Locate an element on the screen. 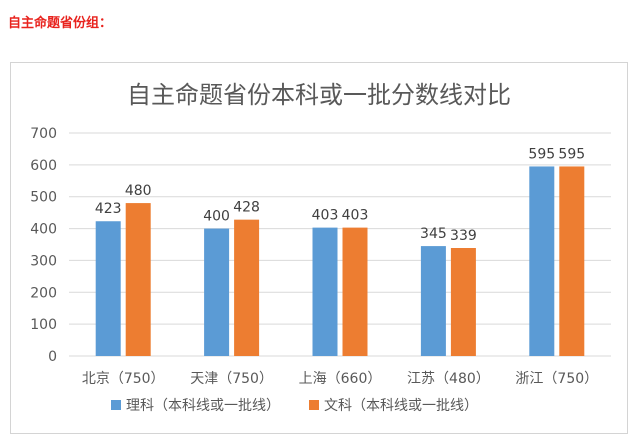  y-axis-ticks: 0 100 200 300 400 500 600 700 is located at coordinates (43, 245).